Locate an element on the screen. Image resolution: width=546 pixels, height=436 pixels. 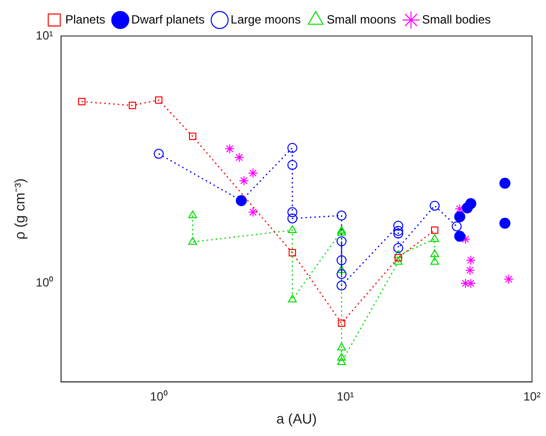
legend-label: Small moons is located at coordinates (361, 19).